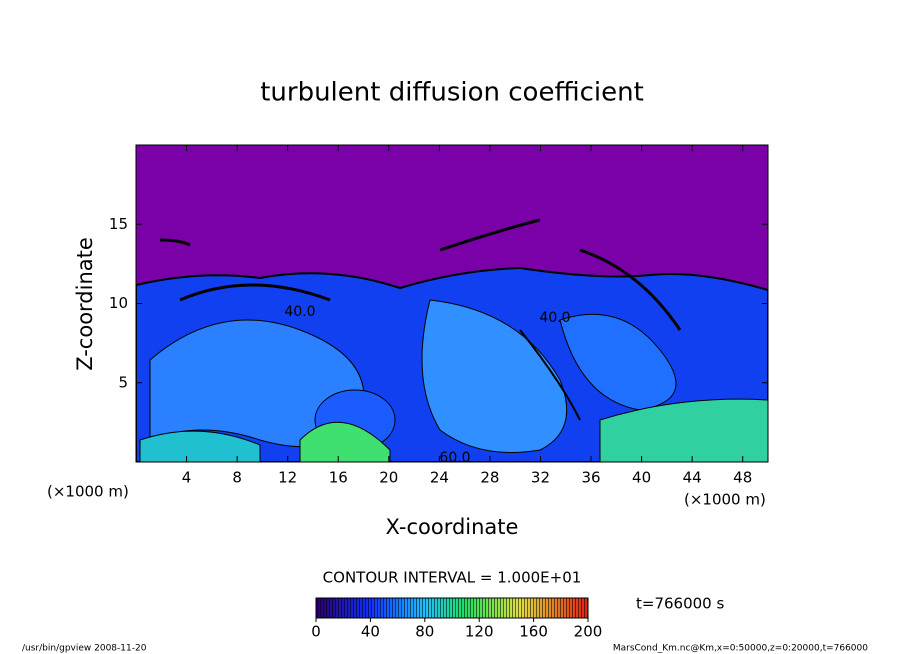 This screenshot has height=654, width=904. I want to click on y-tick-label: 15, so click(118, 224).